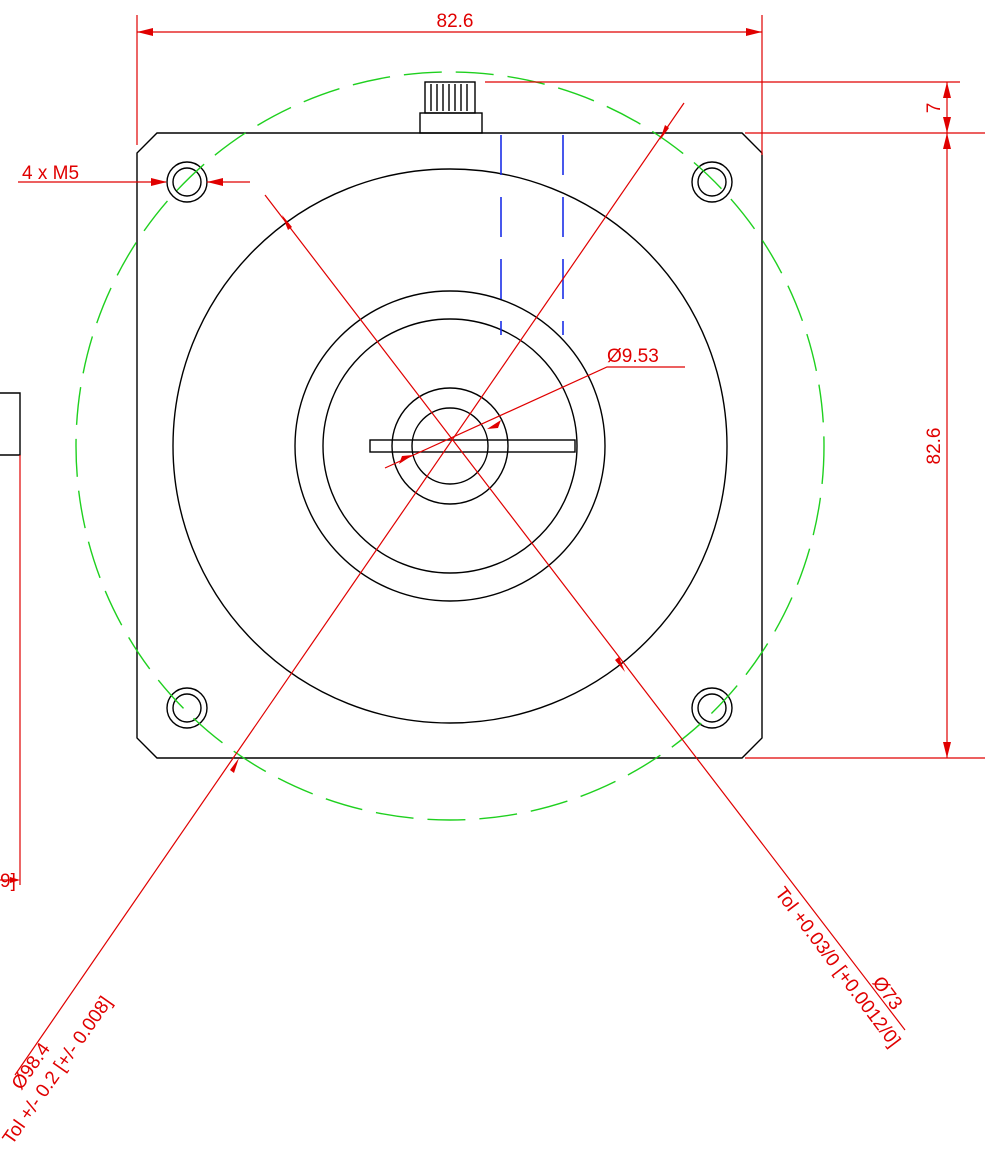 Image resolution: width=985 pixels, height=1157 pixels. Describe the element at coordinates (633, 356) in the screenshot. I see `shaft-label: Ø9.53` at that location.